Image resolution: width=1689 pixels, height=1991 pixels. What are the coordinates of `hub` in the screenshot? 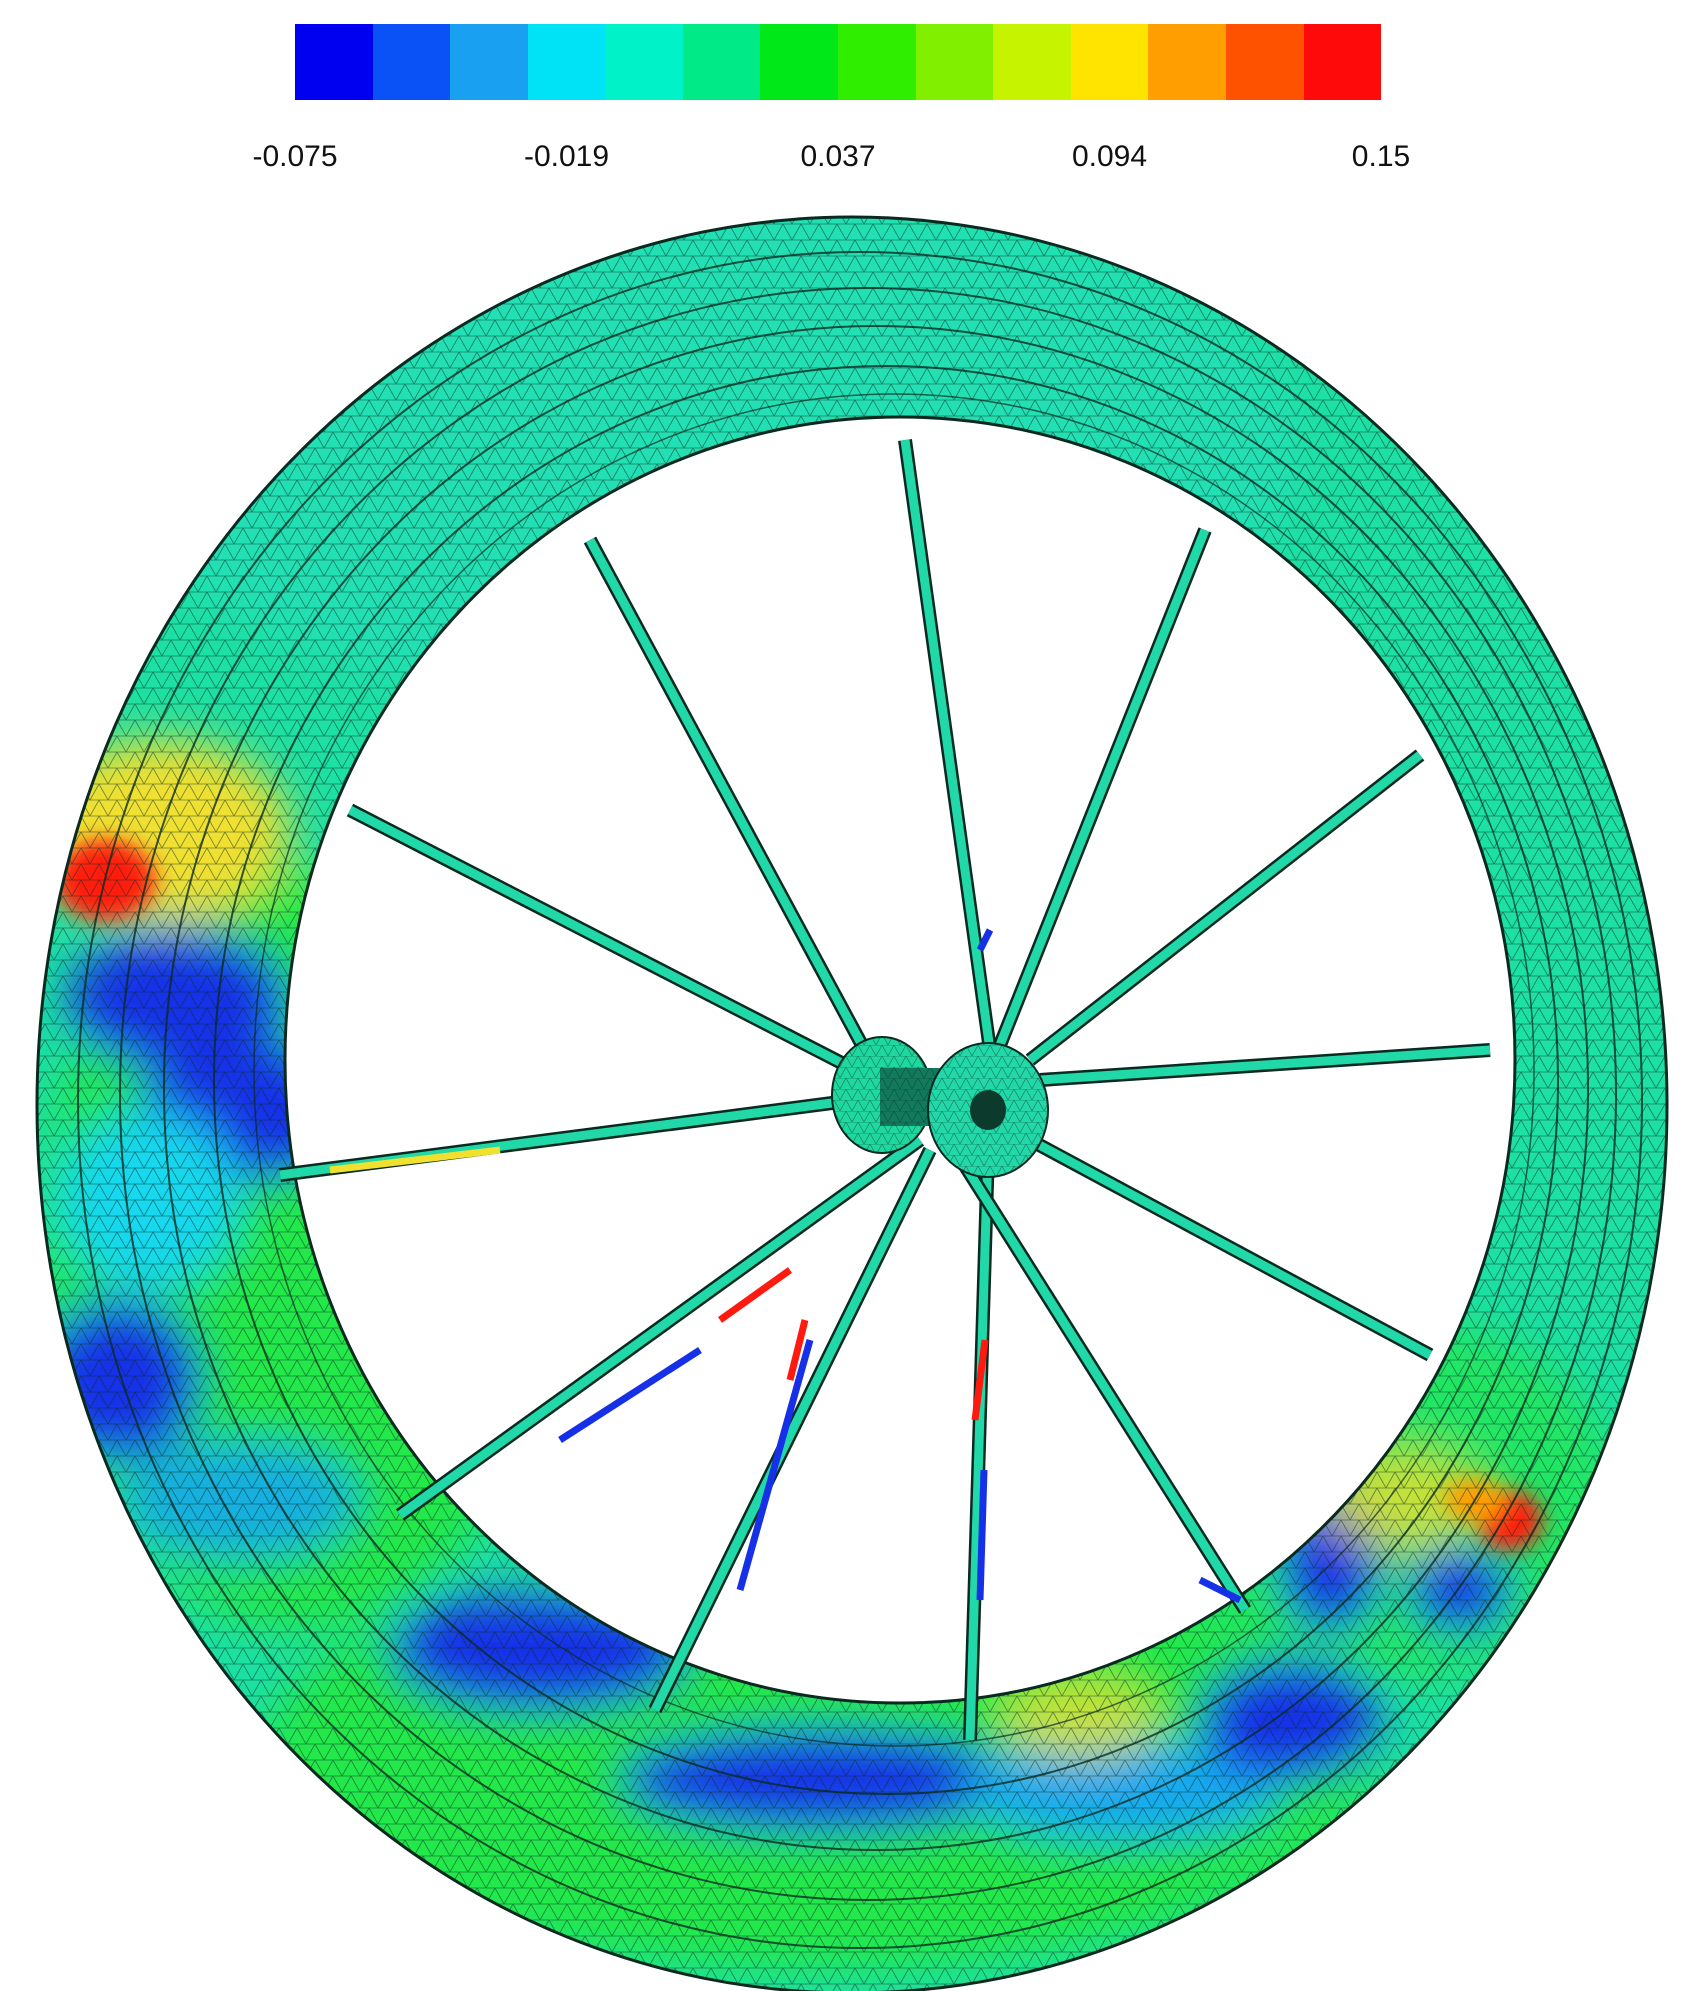 It's located at (940, 1107).